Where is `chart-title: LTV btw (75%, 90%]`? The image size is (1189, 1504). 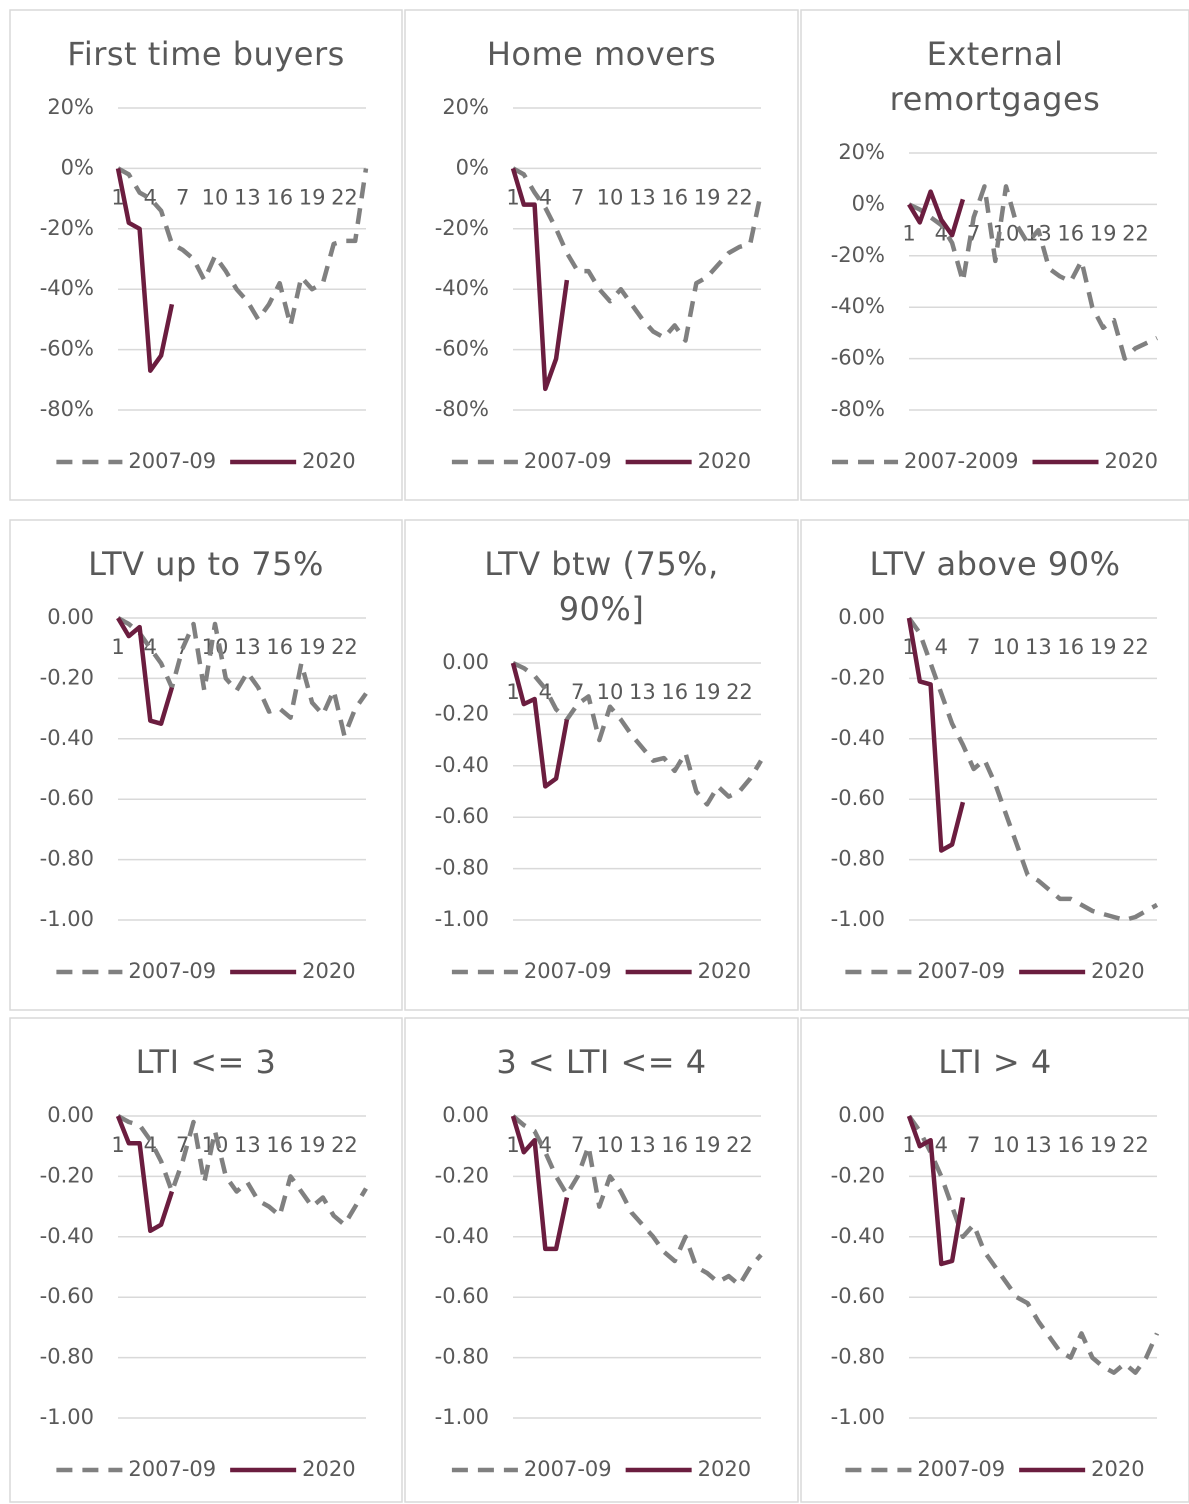 chart-title: LTV btw (75%, 90%] is located at coordinates (601, 586).